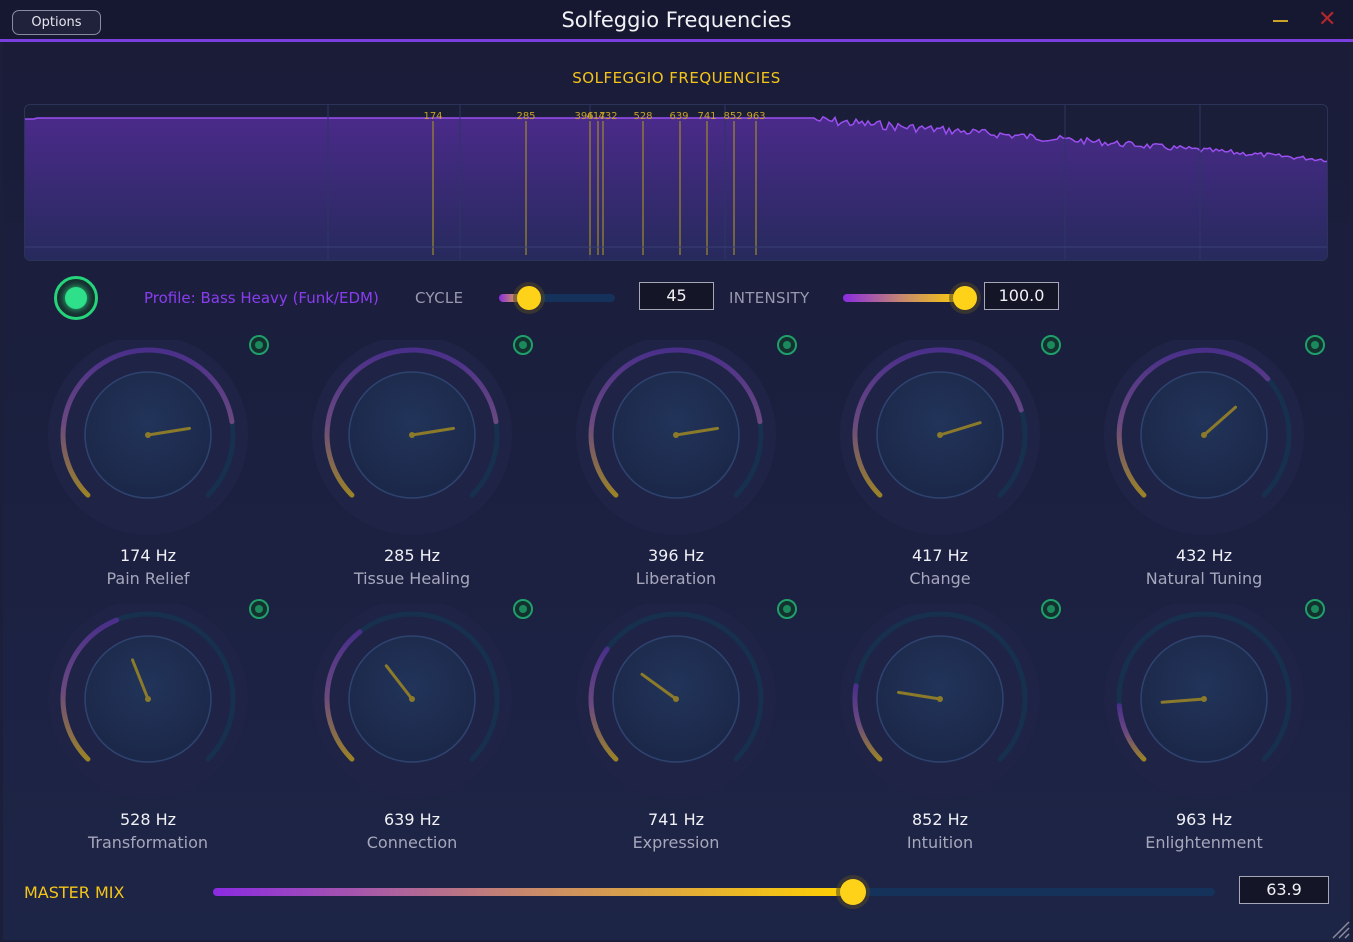  What do you see at coordinates (940, 462) in the screenshot?
I see `knob-4: 417 Hz Change` at bounding box center [940, 462].